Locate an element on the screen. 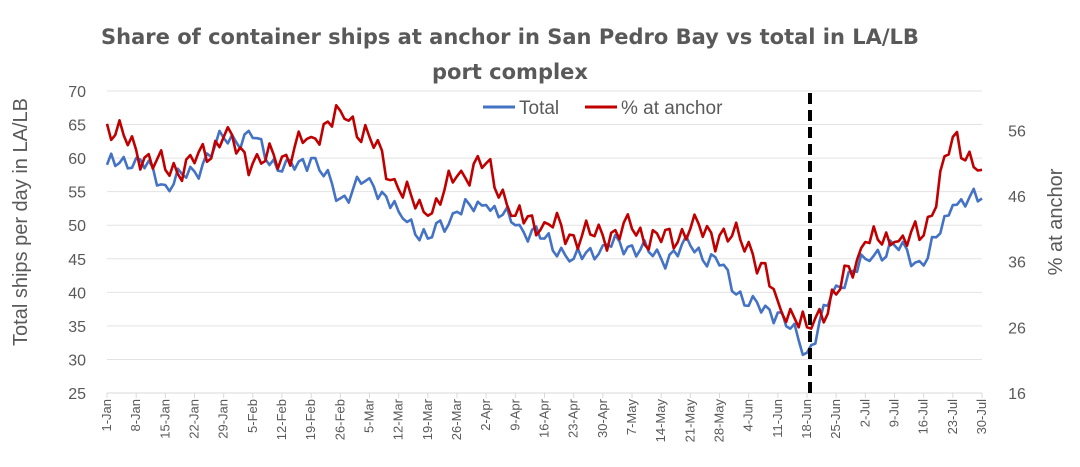 Image resolution: width=1080 pixels, height=467 pixels. x-tick-label: 4-Jun is located at coordinates (748, 415).